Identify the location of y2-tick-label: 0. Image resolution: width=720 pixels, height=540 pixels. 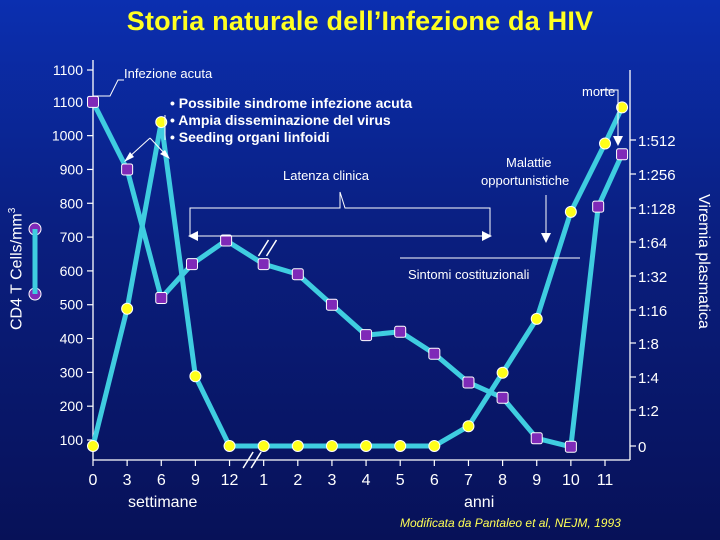
(642, 447).